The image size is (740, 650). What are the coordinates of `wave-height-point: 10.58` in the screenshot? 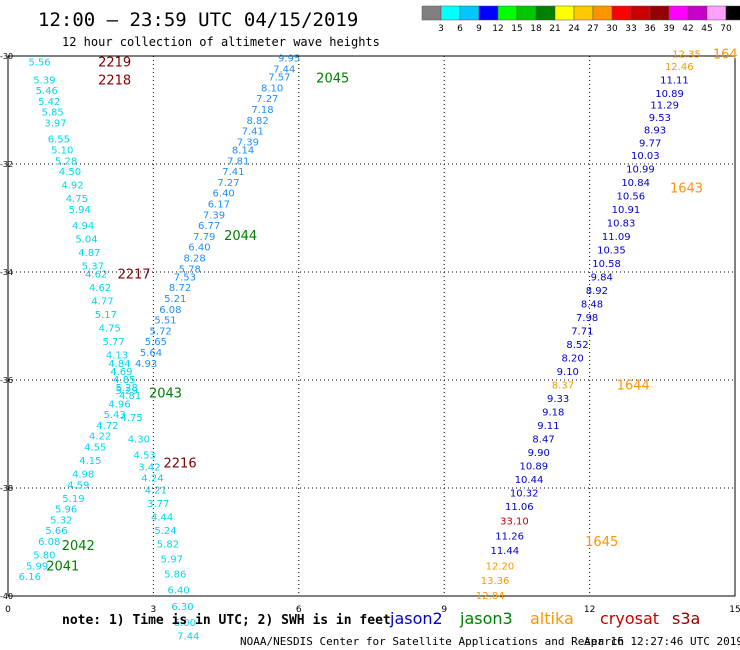 It's located at (606, 264).